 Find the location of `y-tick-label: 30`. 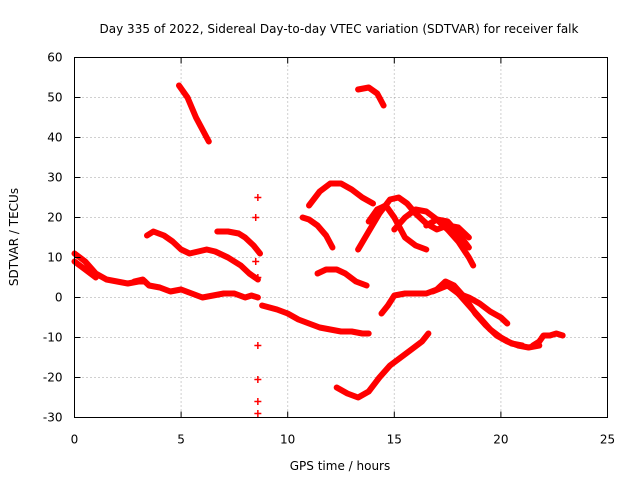

y-tick-label: 30 is located at coordinates (54, 178).